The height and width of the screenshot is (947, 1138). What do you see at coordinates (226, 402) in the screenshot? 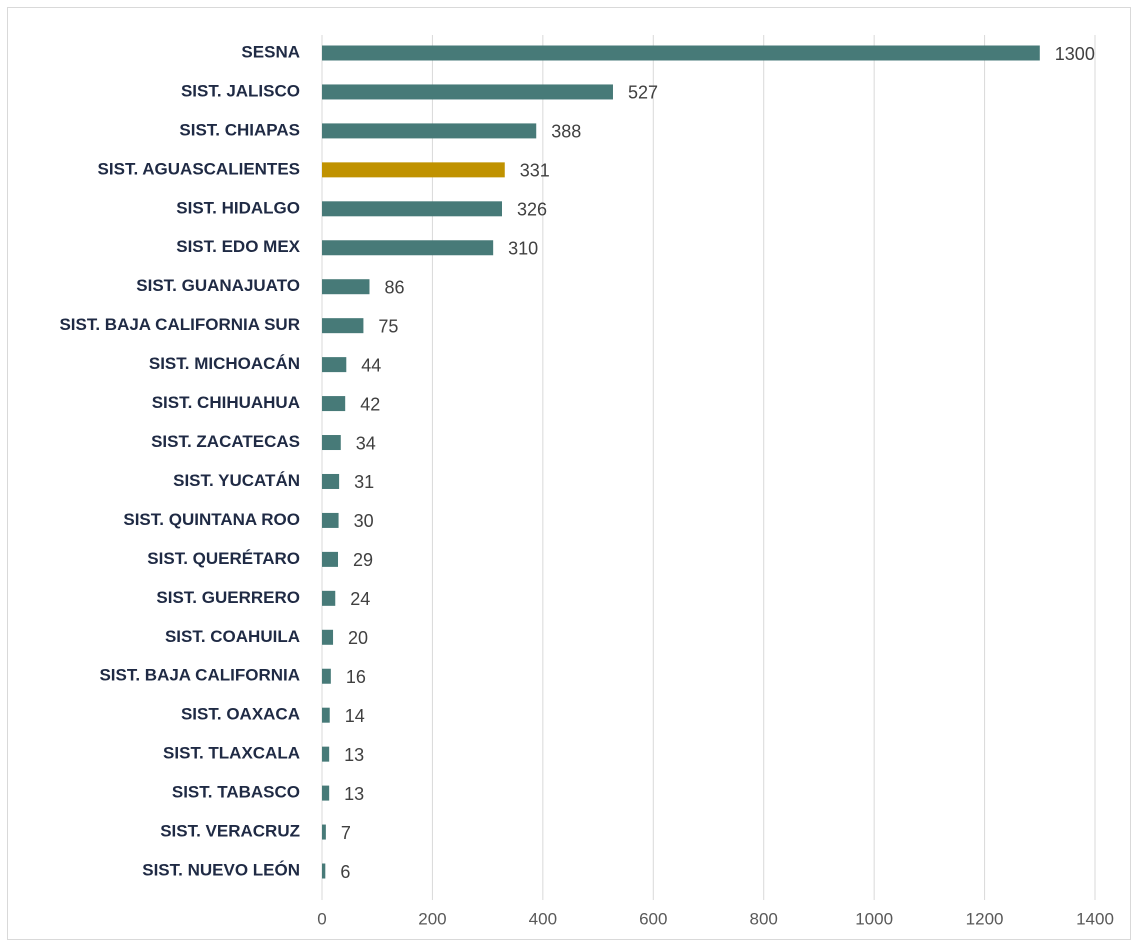
I see `category-label: SIST. CHIHUAHUA` at bounding box center [226, 402].